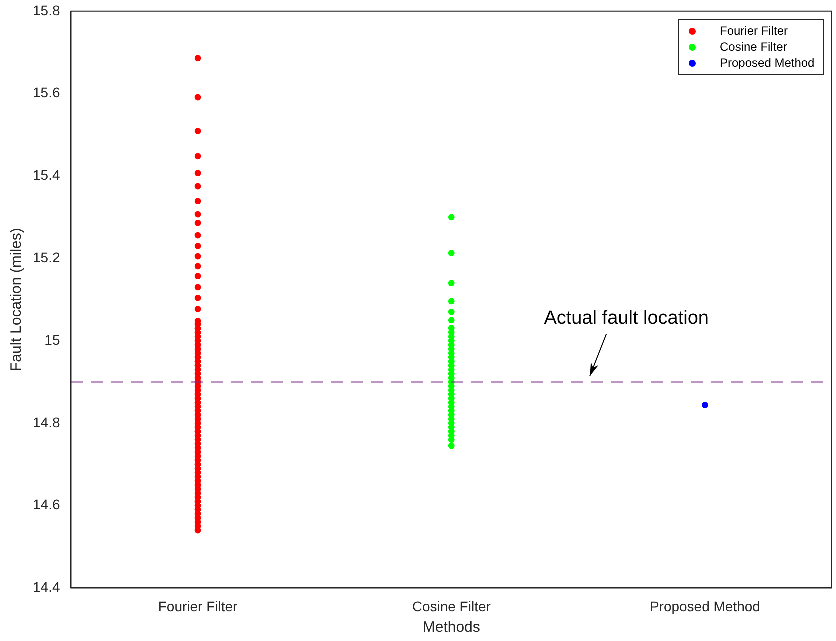 This screenshot has height=641, width=836. Describe the element at coordinates (451, 627) in the screenshot. I see `x-axis-title: Methods` at that location.